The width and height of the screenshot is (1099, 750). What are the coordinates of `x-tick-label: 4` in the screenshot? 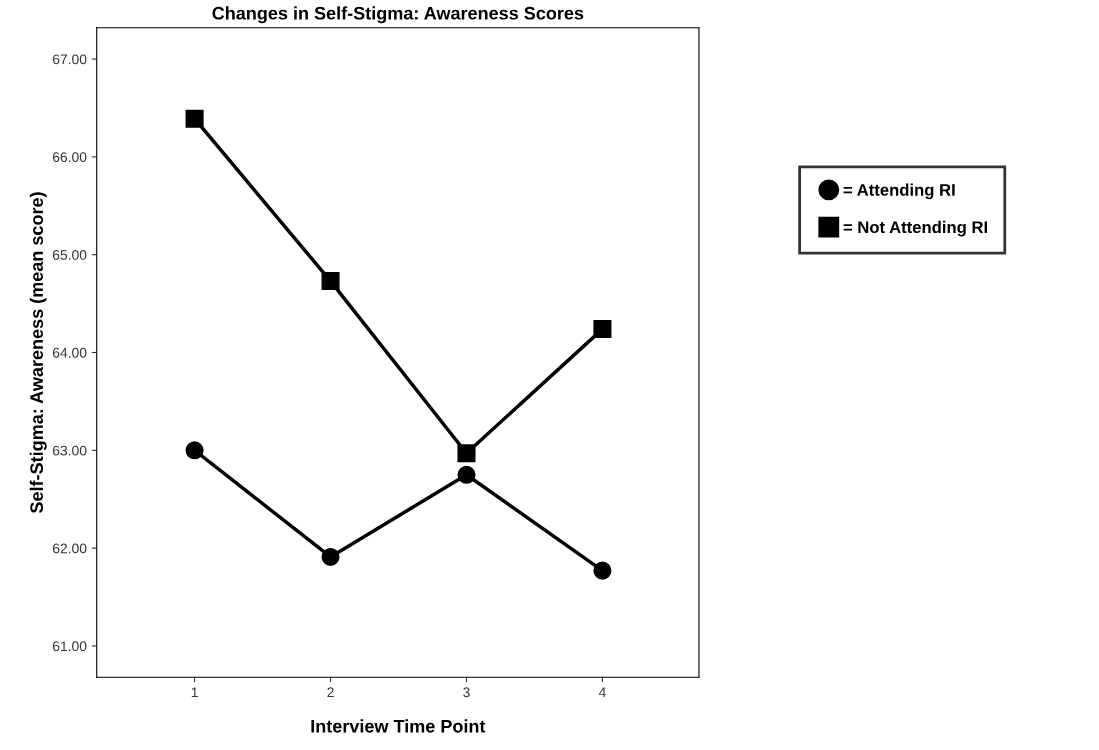 It's located at (602, 692).